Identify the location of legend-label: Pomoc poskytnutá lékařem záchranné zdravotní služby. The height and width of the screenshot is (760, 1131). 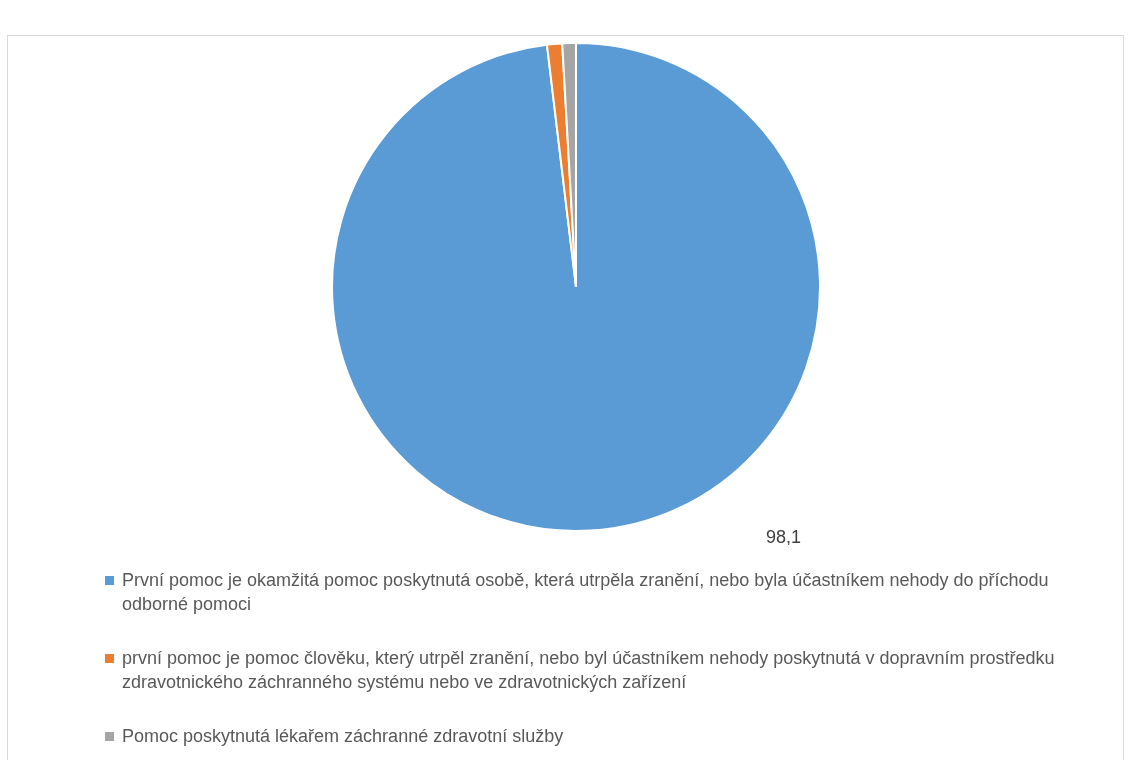
(343, 736).